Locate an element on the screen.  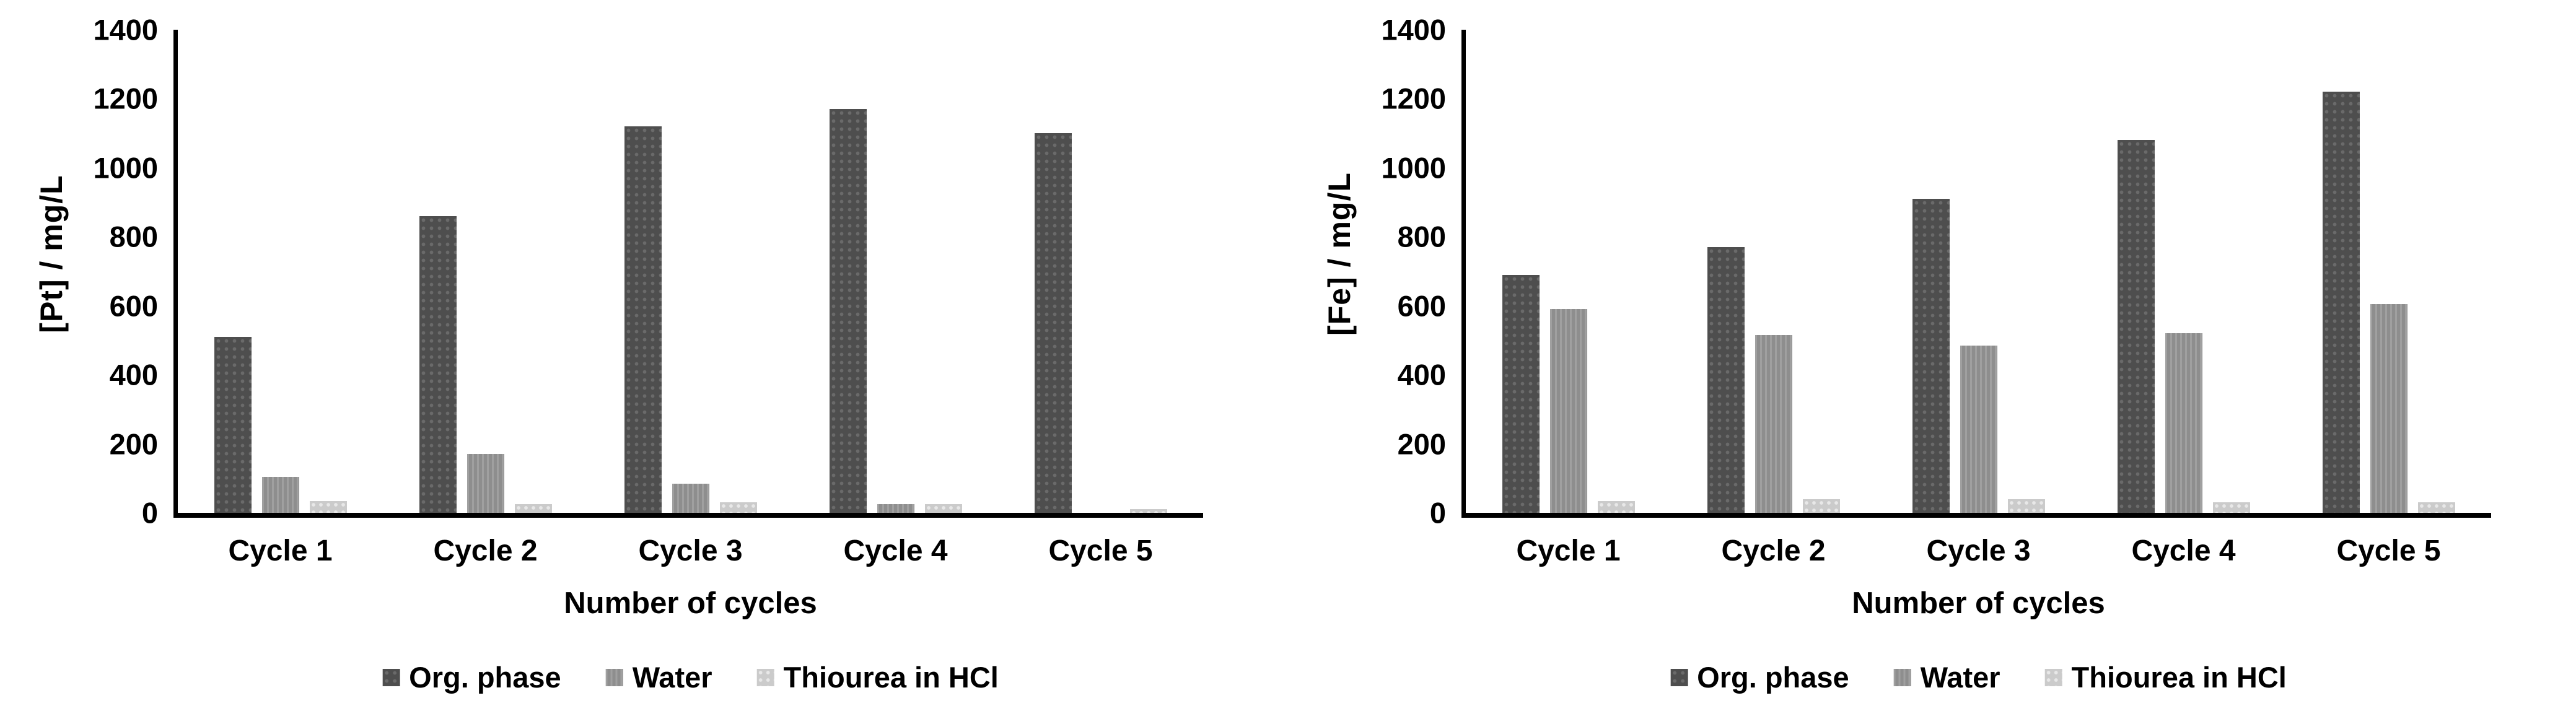
y-axis-title-fe: [Fe] / mg/L is located at coordinates (1339, 274).